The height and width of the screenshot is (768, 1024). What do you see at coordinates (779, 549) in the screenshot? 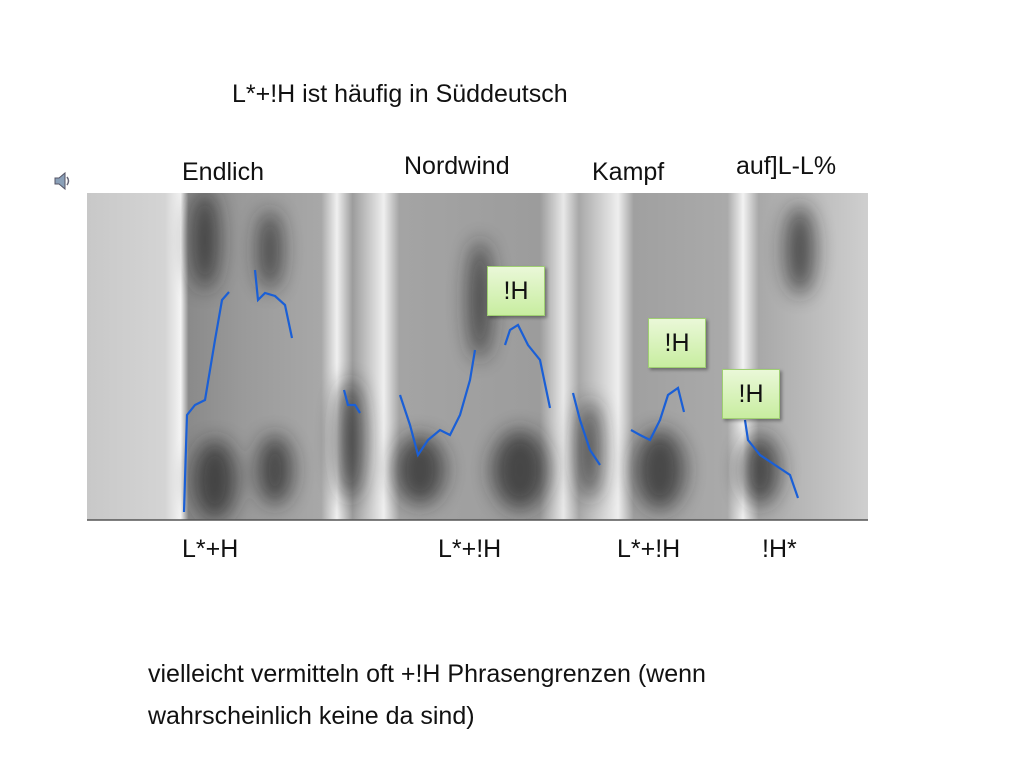
I see `tone-label: !H*` at bounding box center [779, 549].